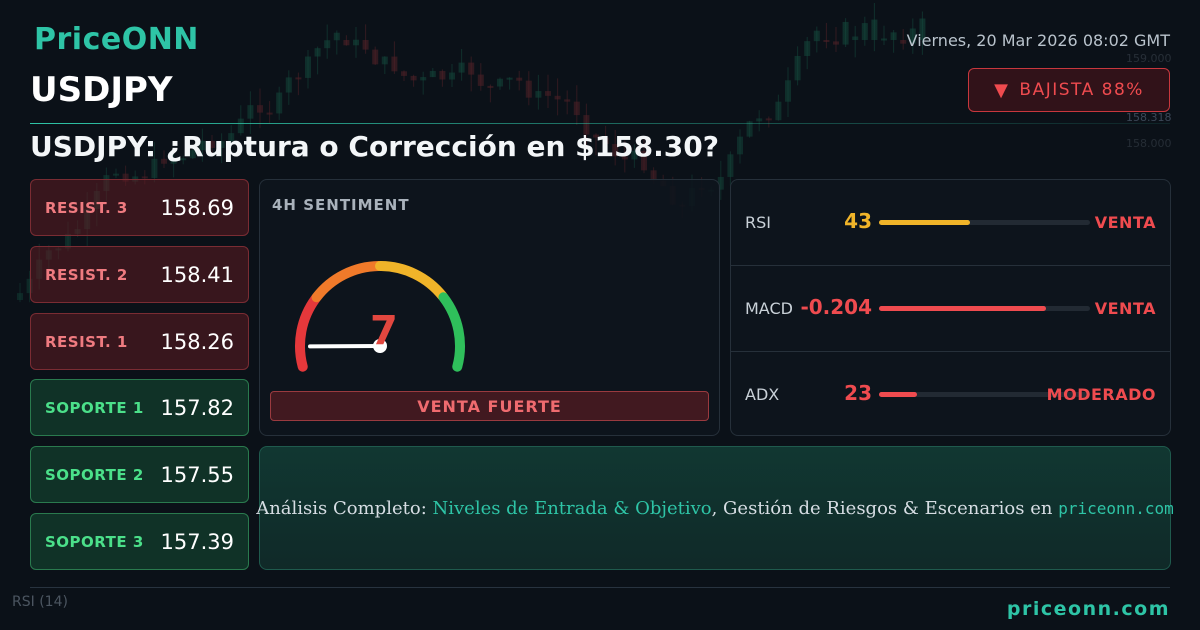  I want to click on sentiment-title: 4H SENTIMENT, so click(341, 205).